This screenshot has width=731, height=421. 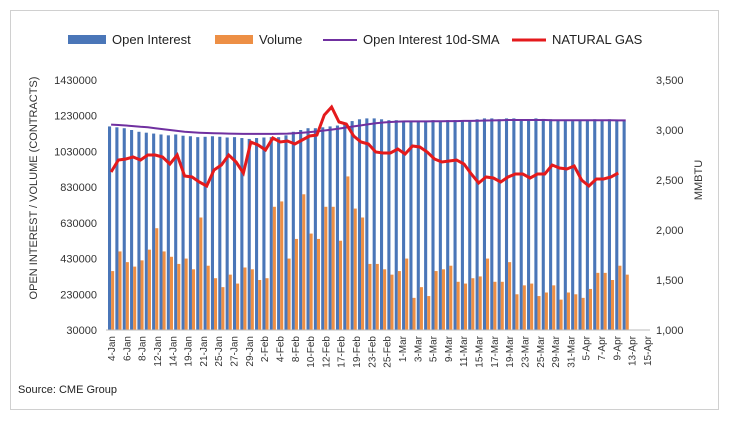 I want to click on x-tick-label: 9-Apr, so click(x=617, y=347).